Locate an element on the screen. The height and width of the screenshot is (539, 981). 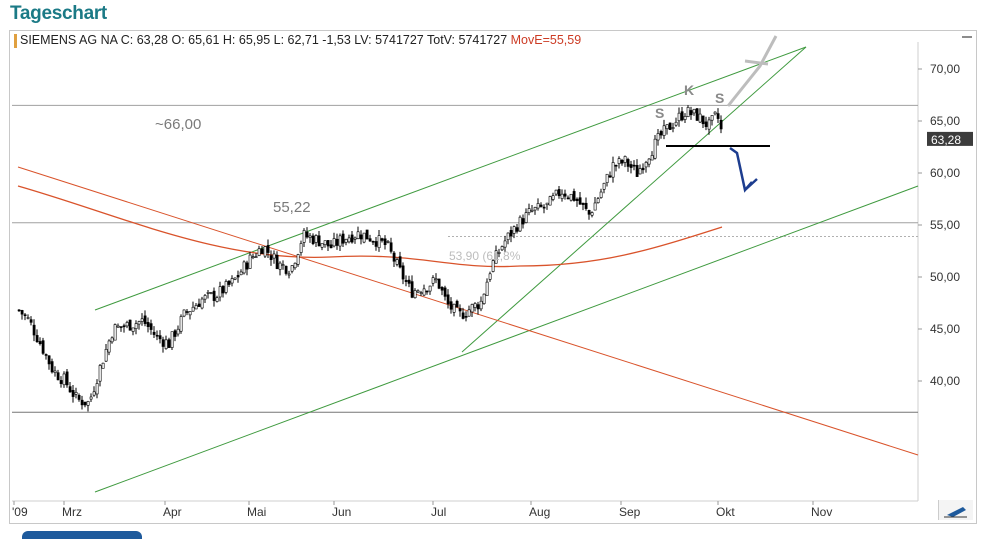
bottom-tab is located at coordinates (82, 535).